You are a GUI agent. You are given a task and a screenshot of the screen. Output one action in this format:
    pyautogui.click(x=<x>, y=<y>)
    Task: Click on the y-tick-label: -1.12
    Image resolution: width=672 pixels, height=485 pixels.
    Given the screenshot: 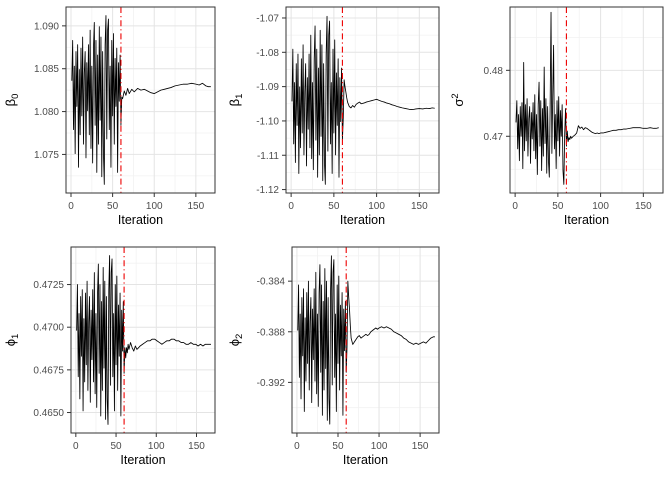 What is the action you would take?
    pyautogui.click(x=267, y=190)
    